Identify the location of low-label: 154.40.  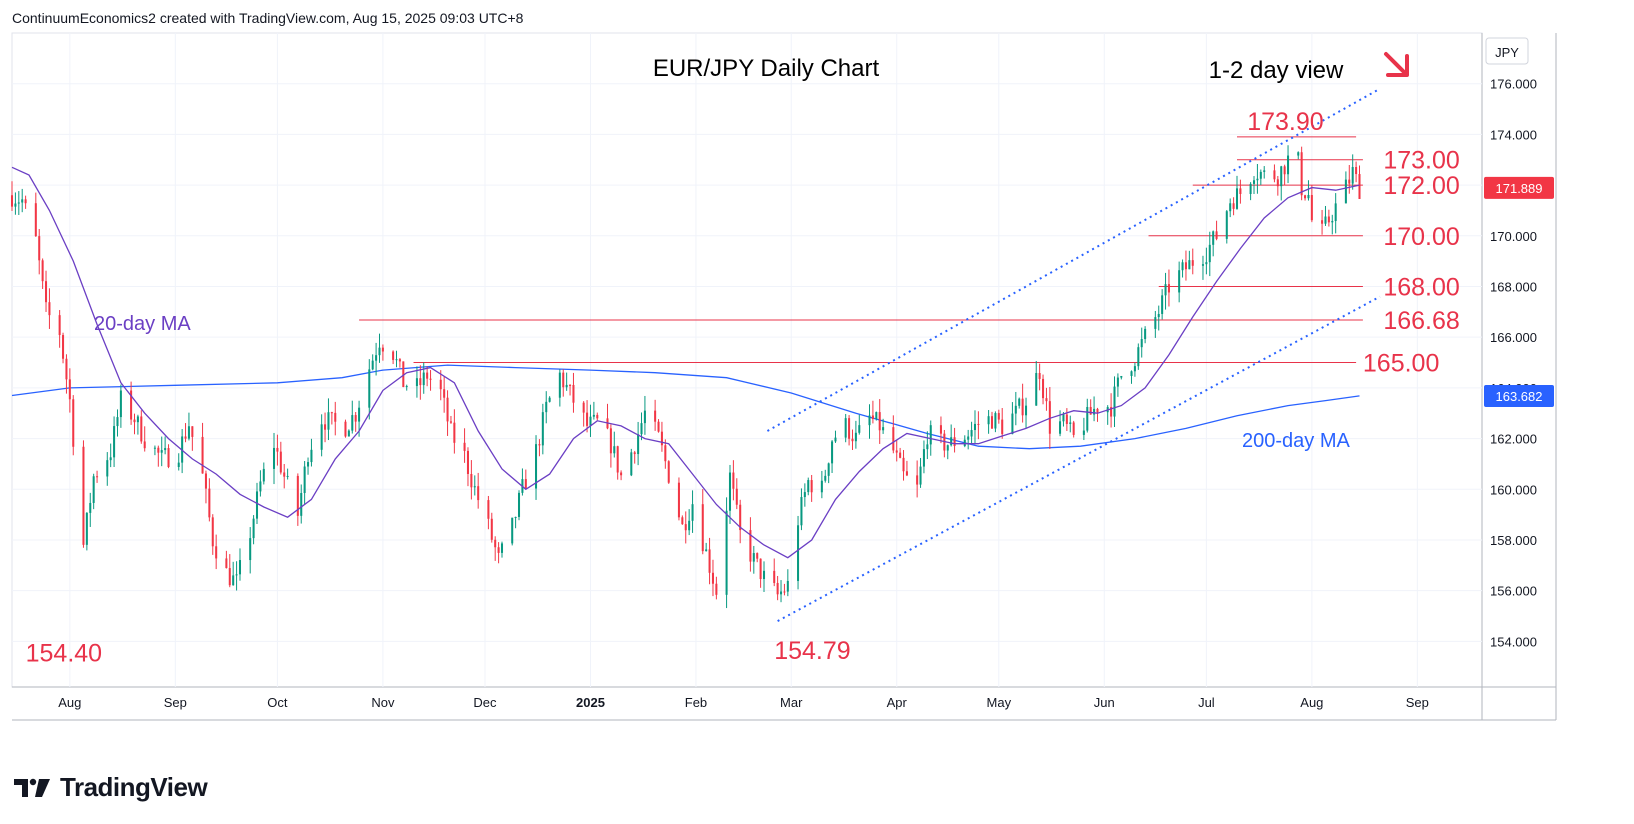
(64, 654).